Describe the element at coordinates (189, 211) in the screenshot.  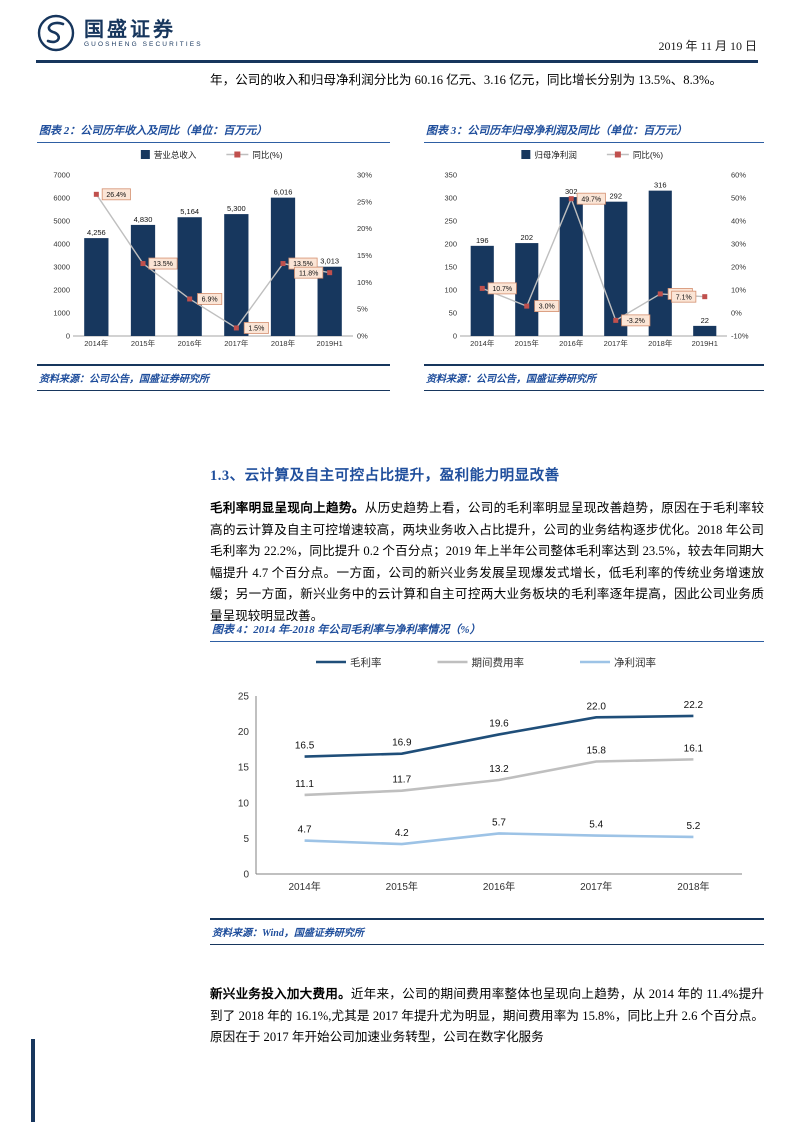
I see `svg-text: 5,164` at that location.